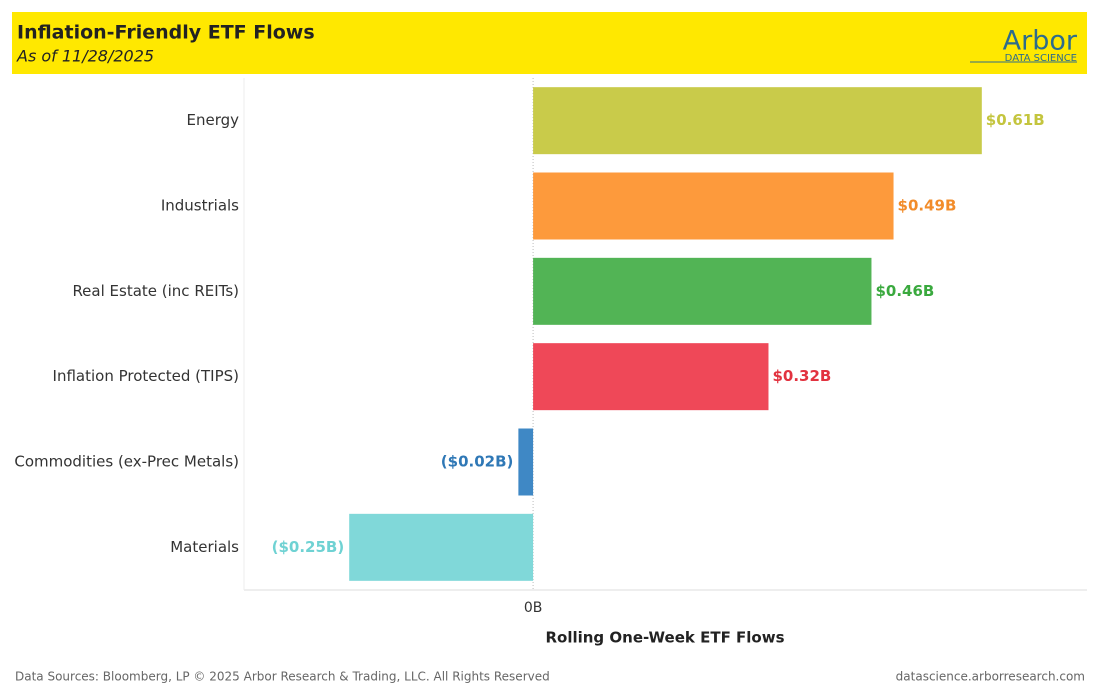 Image resolution: width=1100 pixels, height=700 pixels. I want to click on value-label: $0.32B, so click(801, 376).